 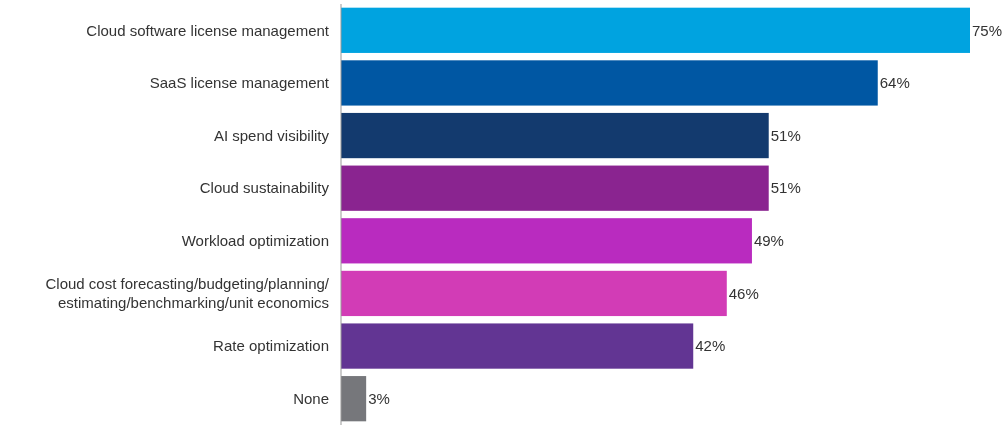 What do you see at coordinates (987, 30) in the screenshot?
I see `data-label: 75%` at bounding box center [987, 30].